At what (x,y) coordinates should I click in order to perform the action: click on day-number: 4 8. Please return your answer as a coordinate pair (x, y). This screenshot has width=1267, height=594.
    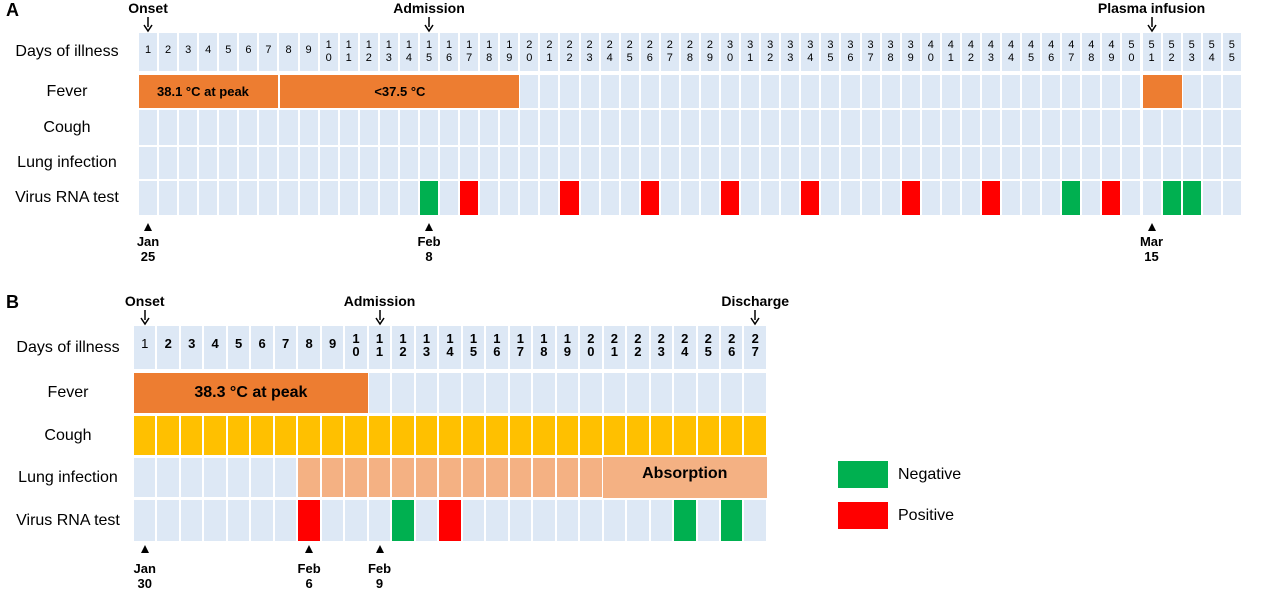
    Looking at the image, I should click on (1091, 51).